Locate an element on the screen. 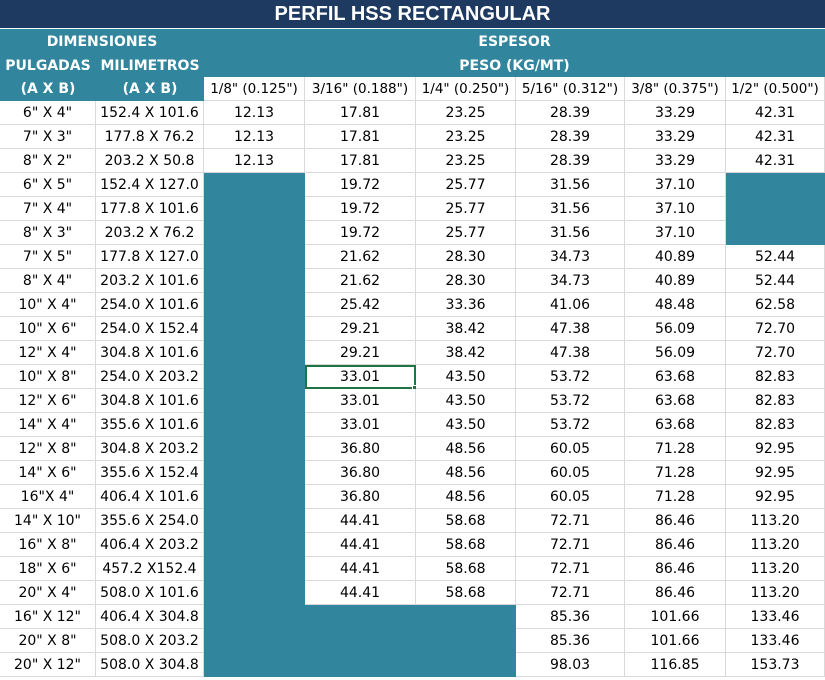  weight-cell: 34.73 is located at coordinates (570, 281).